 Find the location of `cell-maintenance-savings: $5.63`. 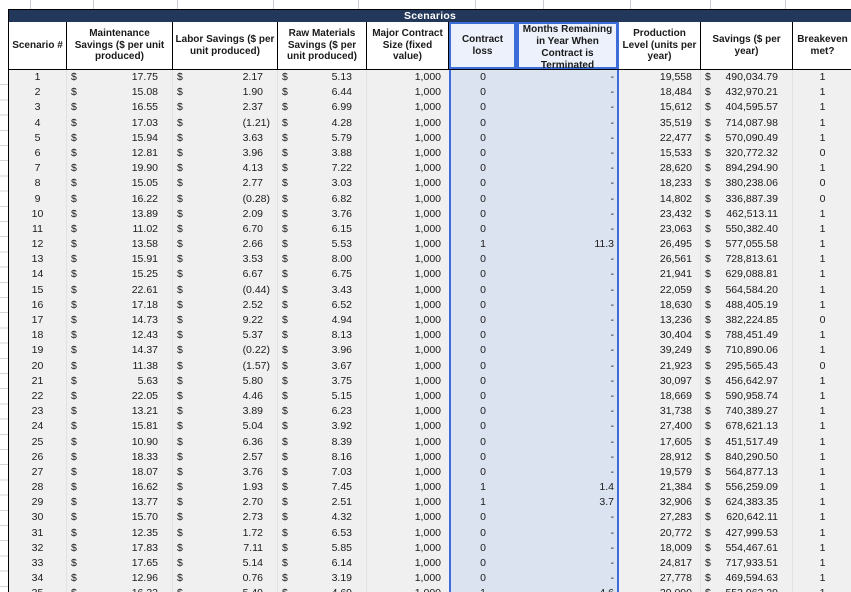

cell-maintenance-savings: $5.63 is located at coordinates (120, 381).